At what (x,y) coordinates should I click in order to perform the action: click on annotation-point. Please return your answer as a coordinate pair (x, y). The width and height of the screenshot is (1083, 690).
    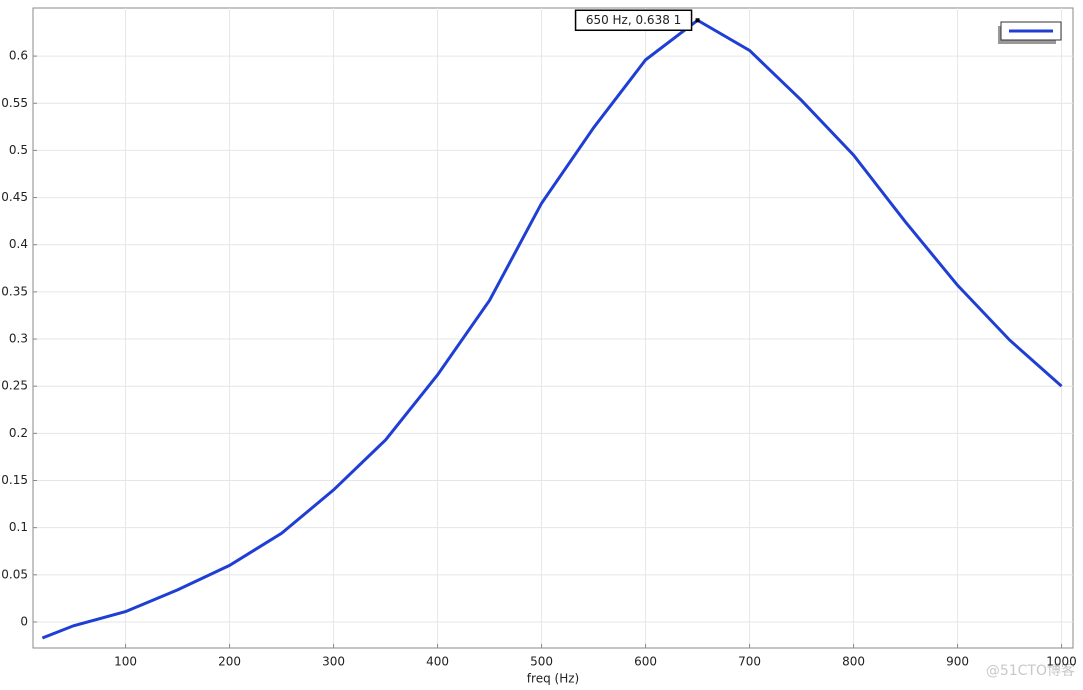
    Looking at the image, I should click on (697, 20).